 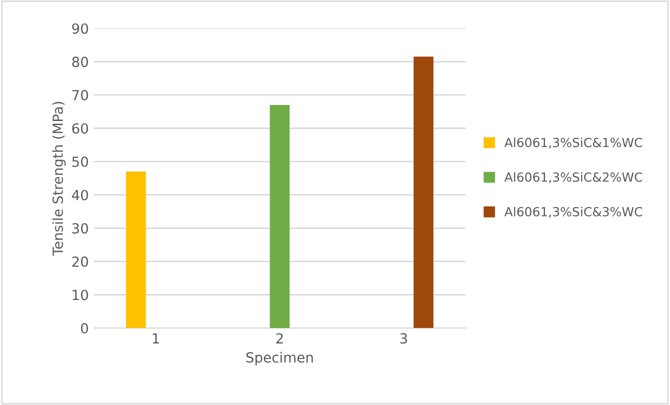 I want to click on x-axis-title: Specimen, so click(x=279, y=359).